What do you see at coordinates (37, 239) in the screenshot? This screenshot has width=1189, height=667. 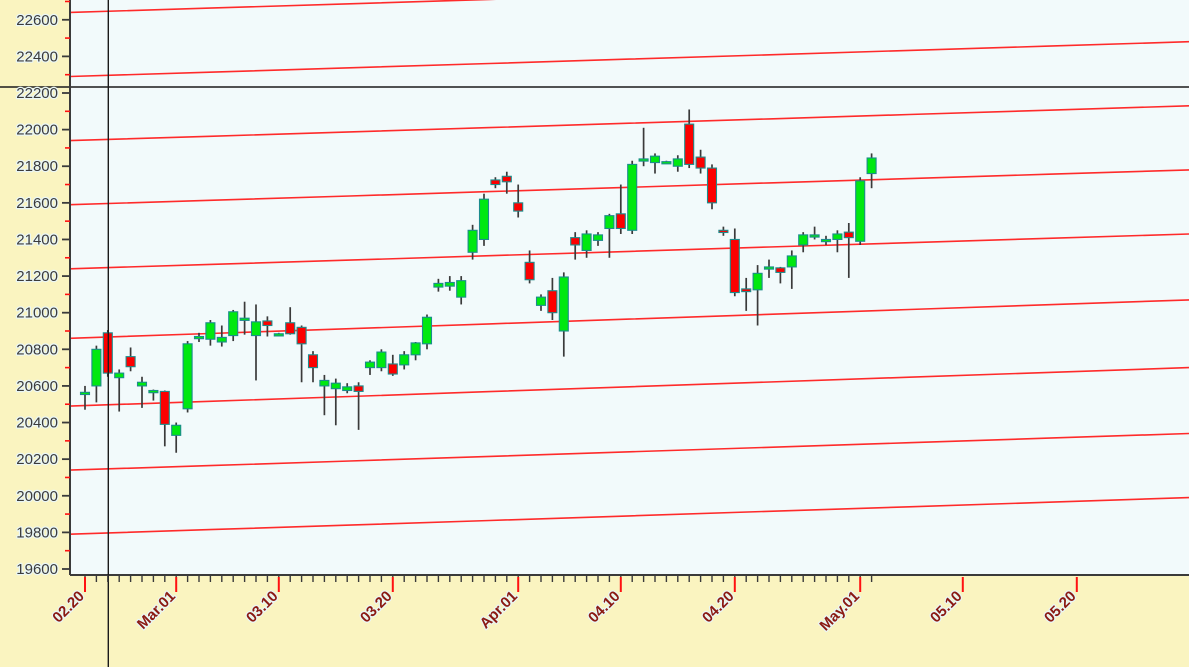 I see `y-axis-label: 21400` at bounding box center [37, 239].